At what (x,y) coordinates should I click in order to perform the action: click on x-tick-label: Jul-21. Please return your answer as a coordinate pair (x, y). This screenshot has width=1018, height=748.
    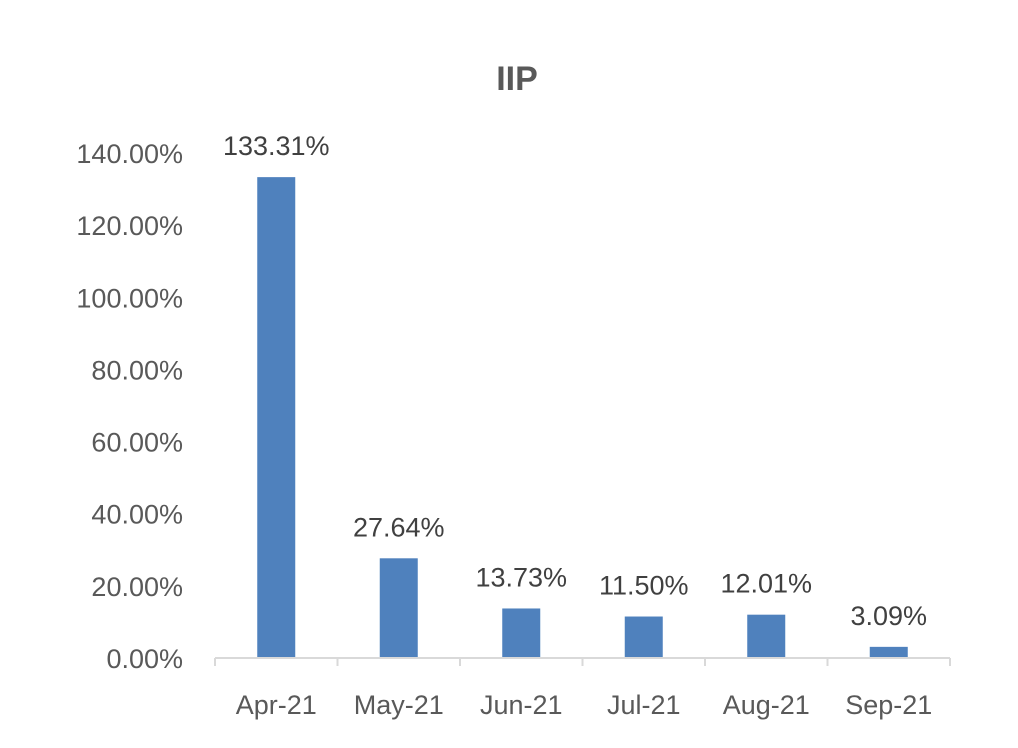
    Looking at the image, I should click on (644, 705).